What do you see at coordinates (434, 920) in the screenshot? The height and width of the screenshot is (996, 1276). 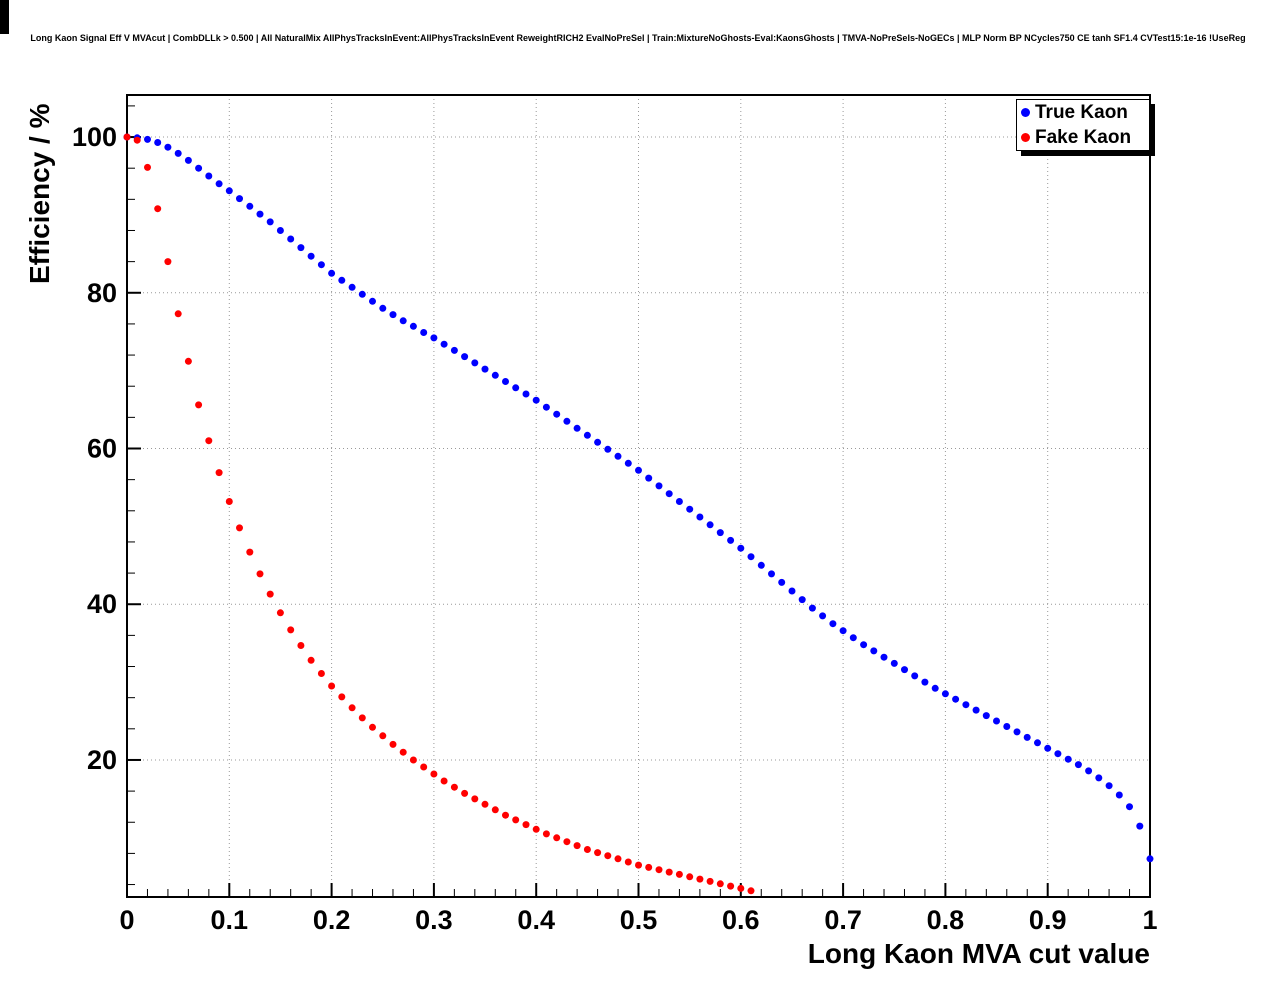 I see `x-tick-label: 0.3` at bounding box center [434, 920].